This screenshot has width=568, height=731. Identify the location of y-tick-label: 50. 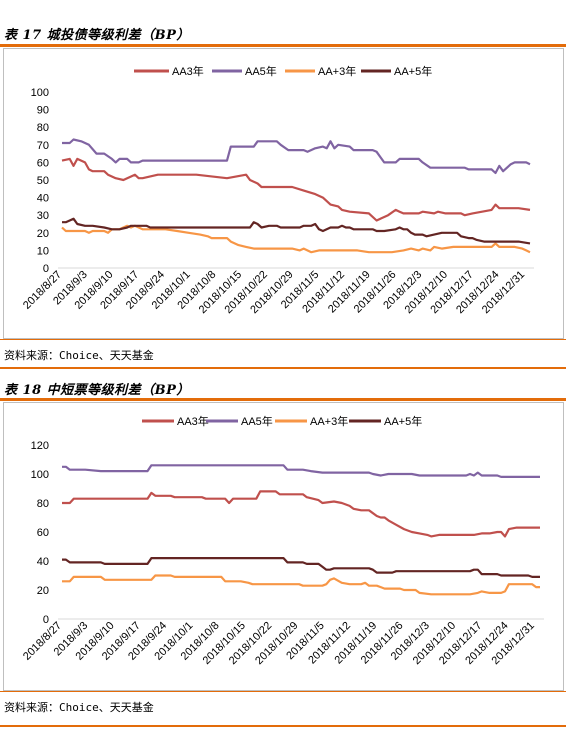
(43, 181).